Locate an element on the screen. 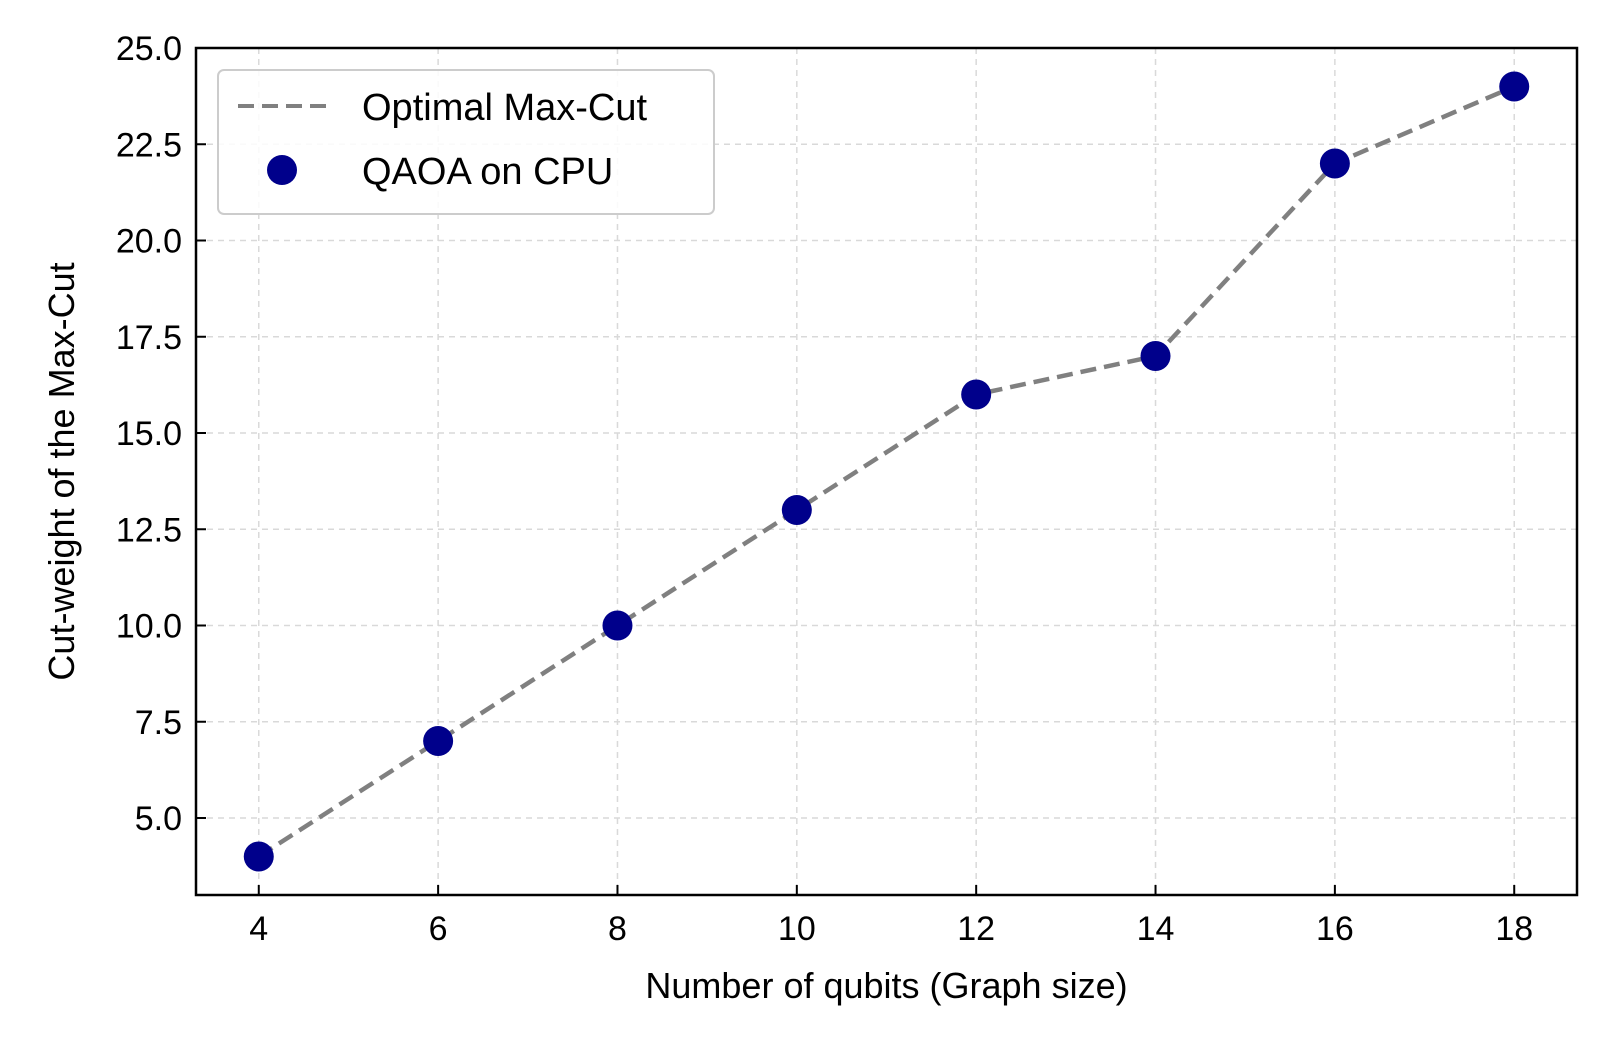 The image size is (1600, 1040). y-tick-label: 15.0 is located at coordinates (149, 434).